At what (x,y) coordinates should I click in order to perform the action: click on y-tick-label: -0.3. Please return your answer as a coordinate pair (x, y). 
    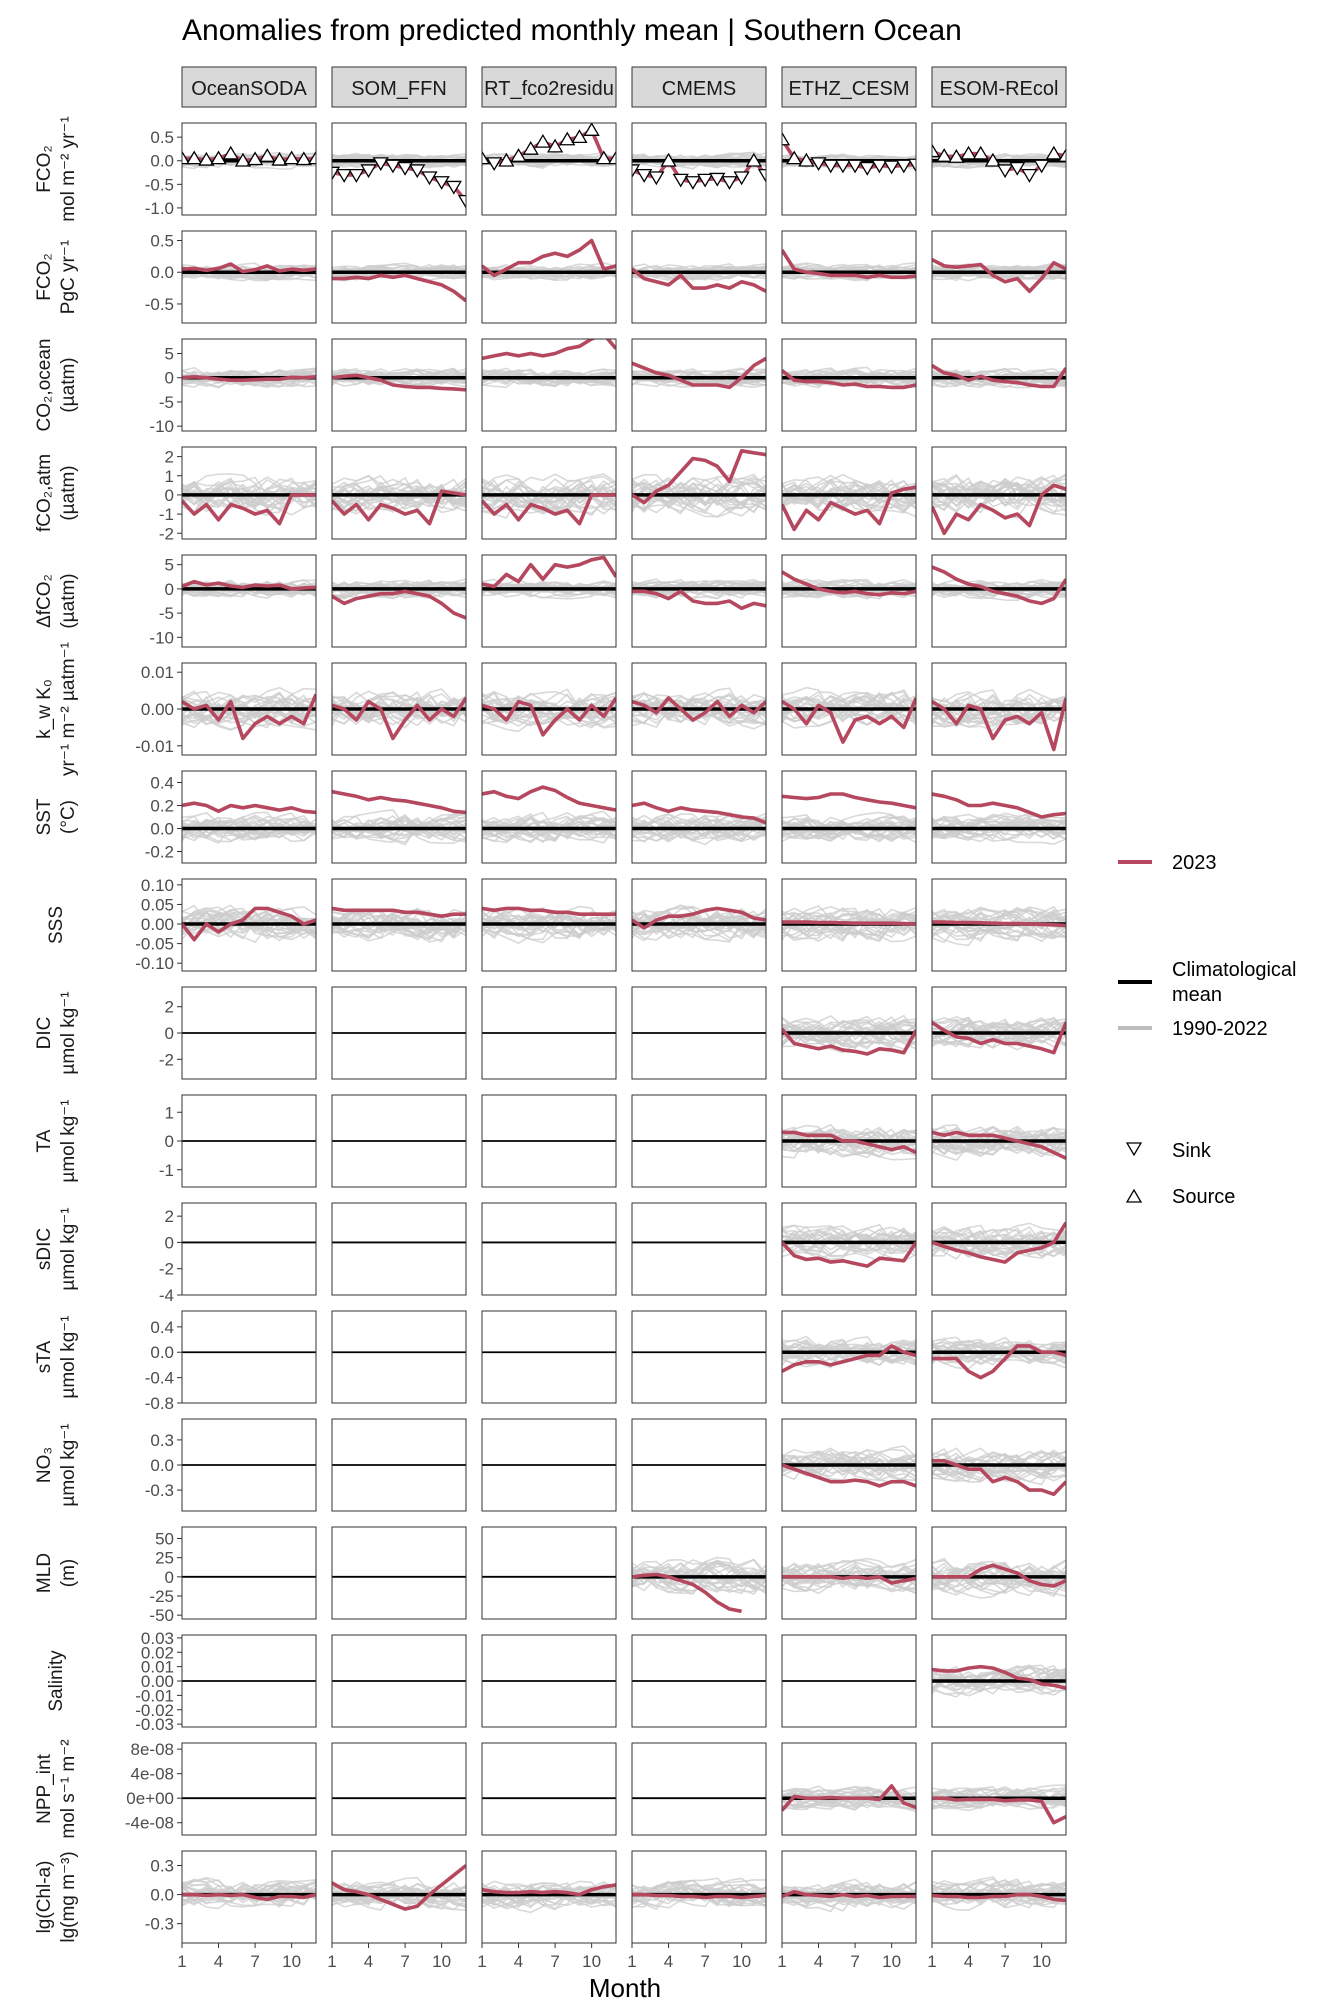
    Looking at the image, I should click on (159, 1924).